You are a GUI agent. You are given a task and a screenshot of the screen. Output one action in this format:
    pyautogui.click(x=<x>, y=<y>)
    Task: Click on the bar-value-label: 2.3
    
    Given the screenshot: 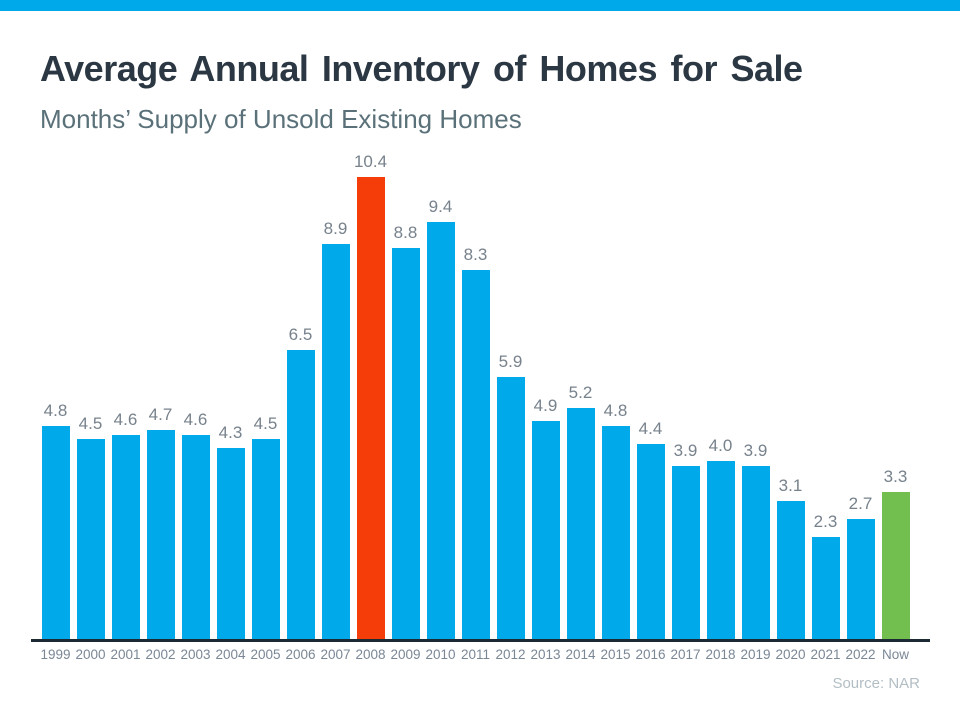 What is the action you would take?
    pyautogui.click(x=825, y=521)
    